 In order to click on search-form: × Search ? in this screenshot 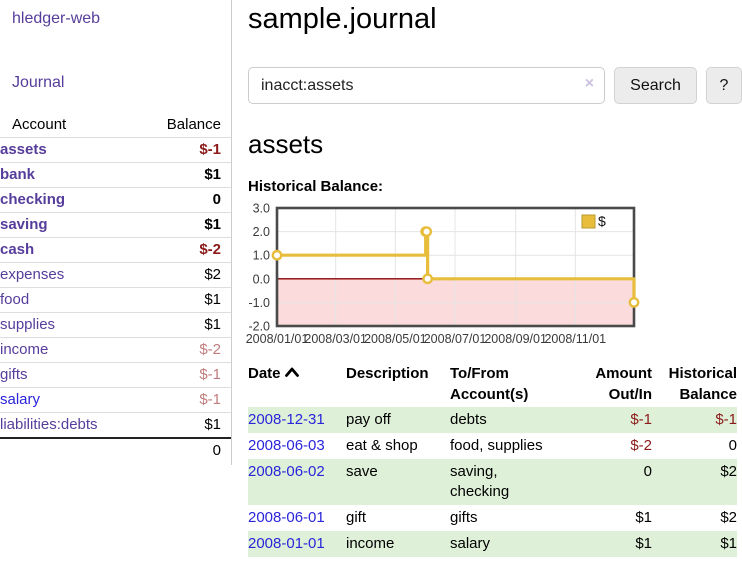, I will do `click(495, 85)`.